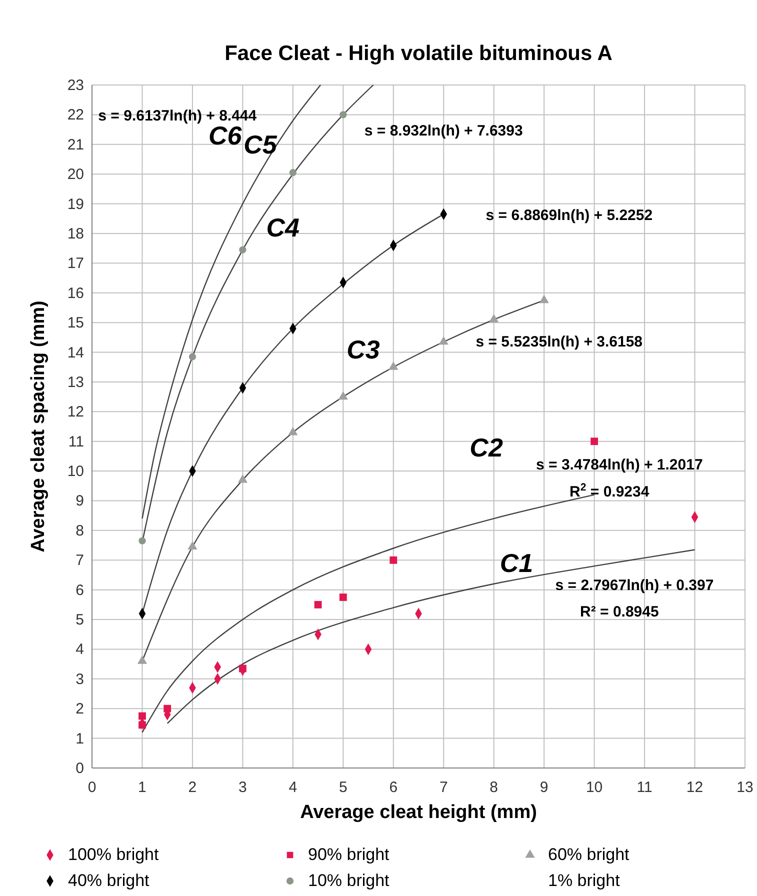 The width and height of the screenshot is (757, 896). What do you see at coordinates (80, 679) in the screenshot?
I see `y-tick-label: 3` at bounding box center [80, 679].